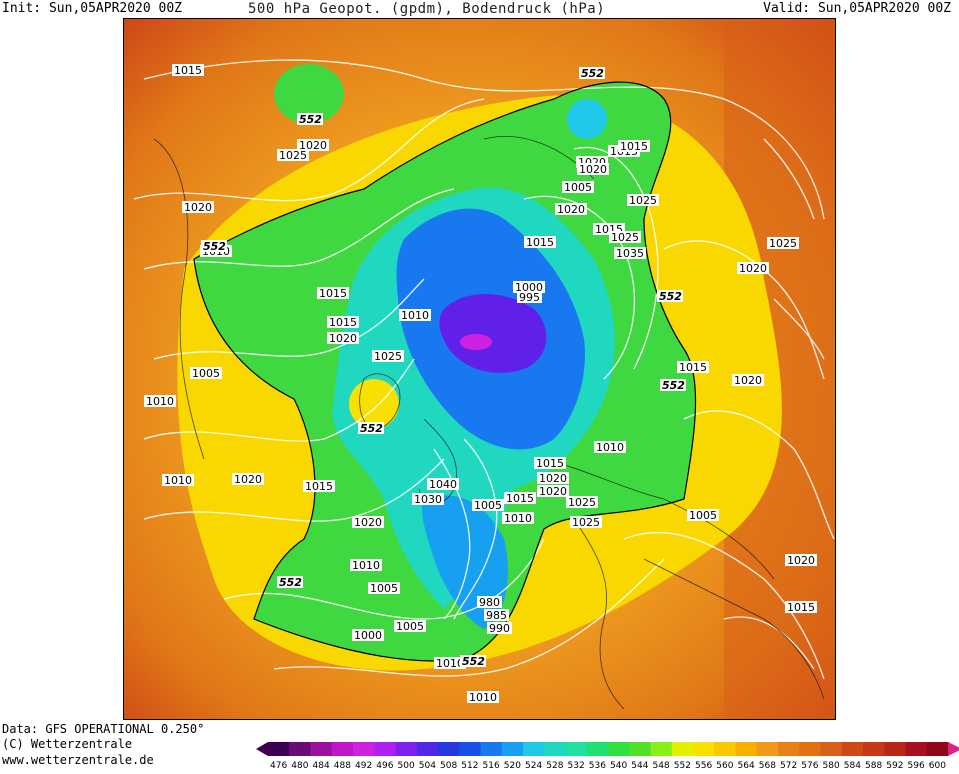  I want to click on svg-text: 980, so click(489, 602).